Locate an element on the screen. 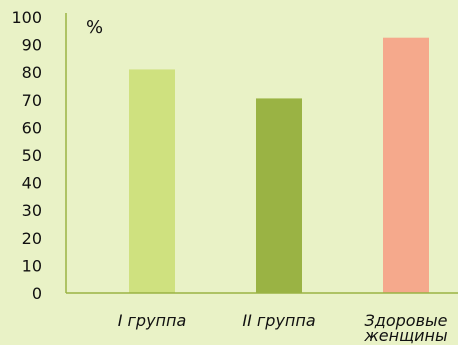 The image size is (458, 345). x-category-label-line: II группа is located at coordinates (278, 320).